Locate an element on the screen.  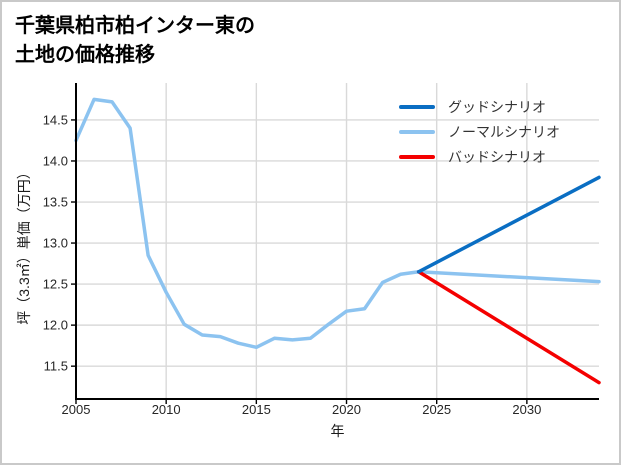
x-tick-label: 2005 is located at coordinates (76, 409).